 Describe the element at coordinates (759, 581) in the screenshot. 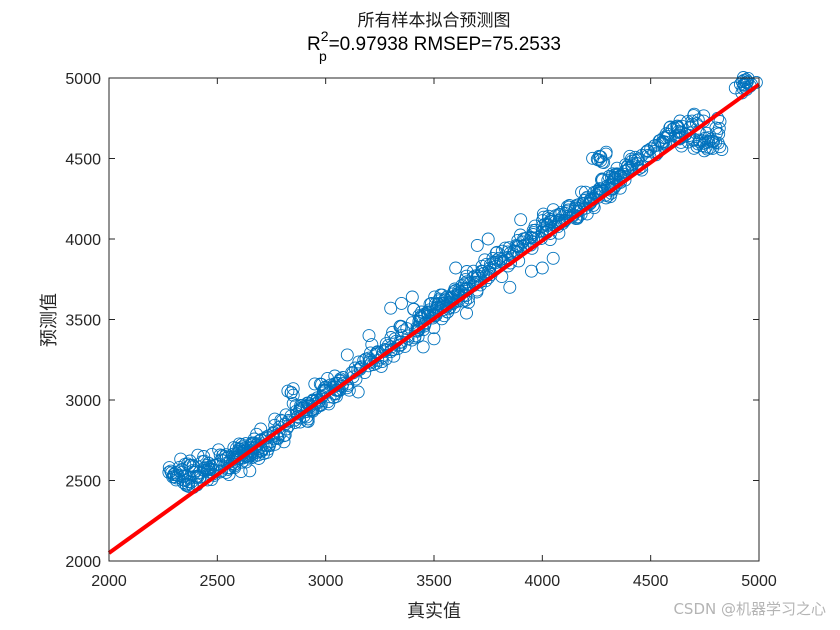

I see `x-tick-label: 5000` at that location.